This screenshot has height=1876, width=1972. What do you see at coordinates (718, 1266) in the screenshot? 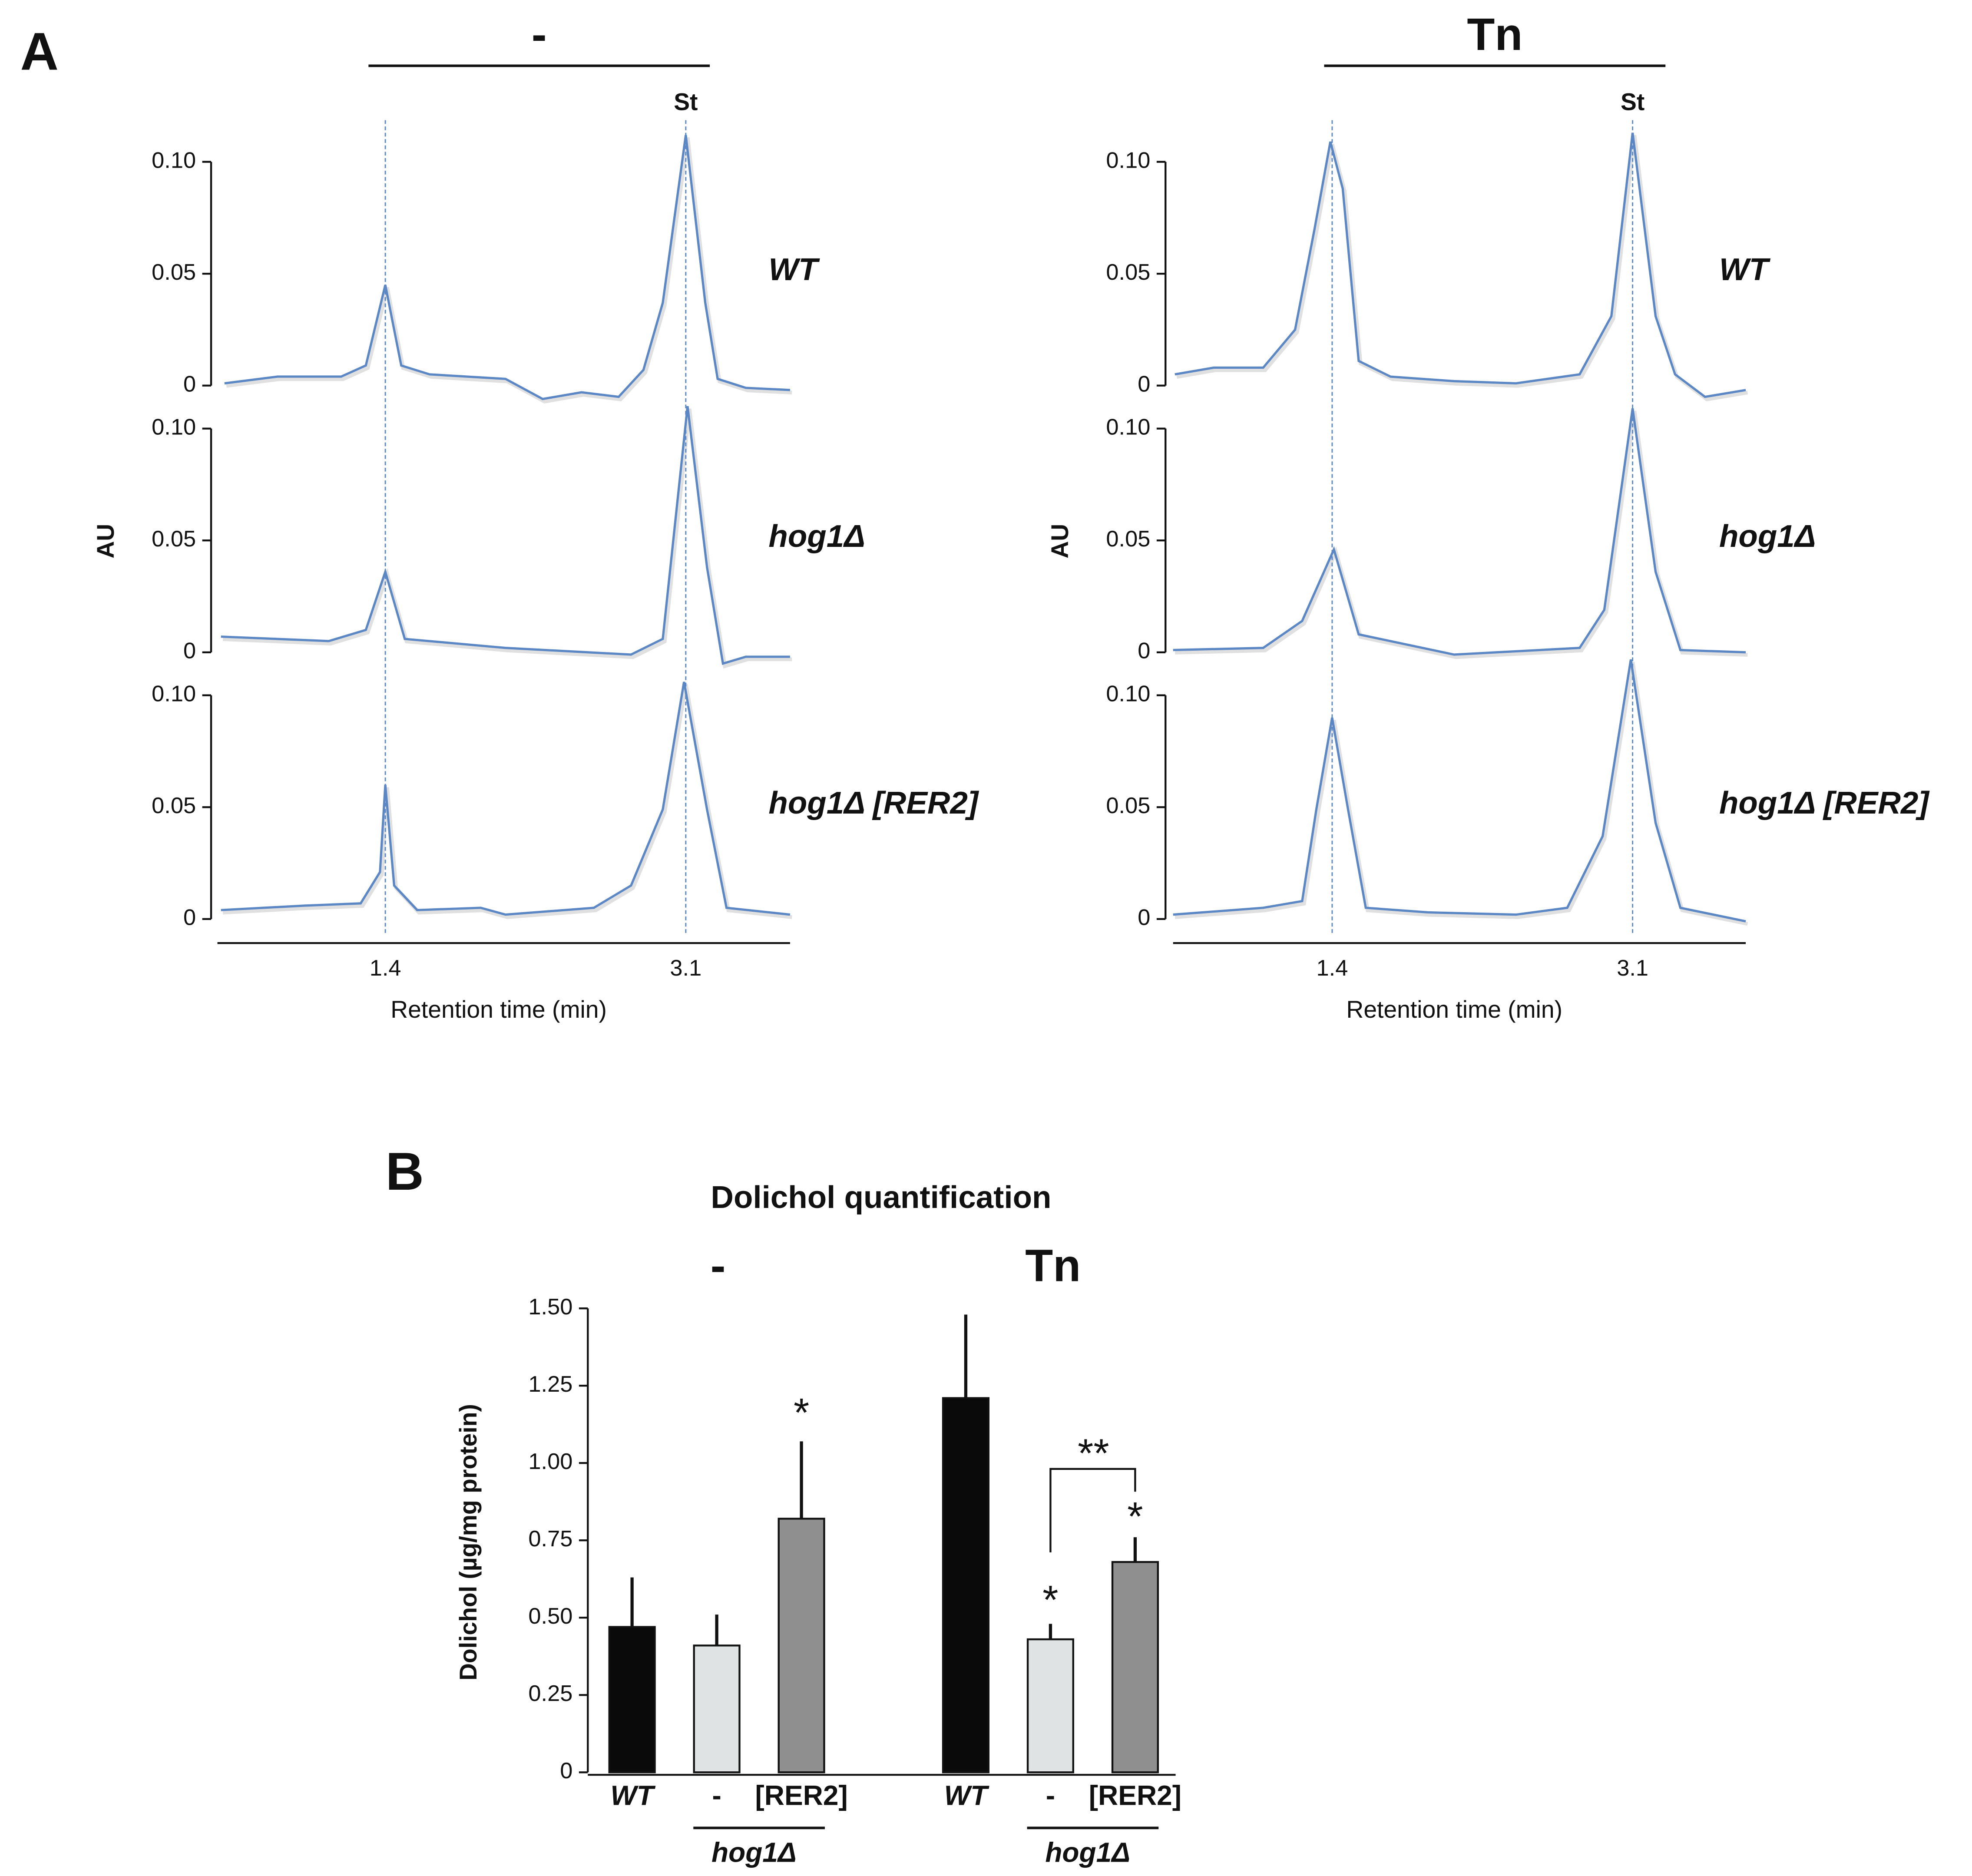
I see `group-label: -` at bounding box center [718, 1266].